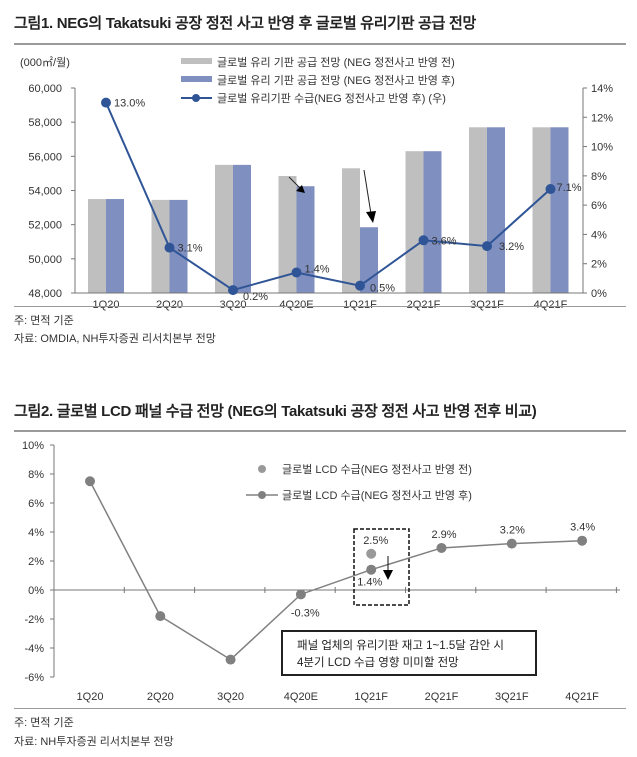  Describe the element at coordinates (44, 723) in the screenshot. I see `figure2-note: 주: 면적 기준` at that location.